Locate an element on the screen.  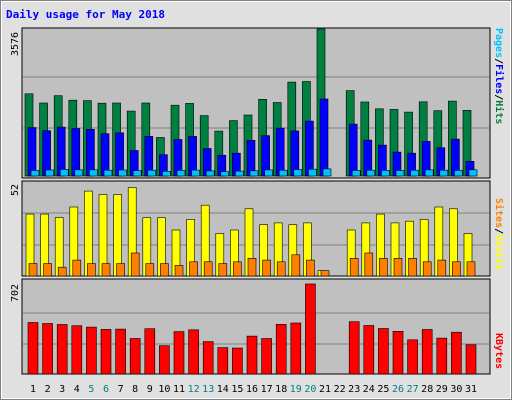
x-tick-label: 3 is located at coordinates (62, 389).